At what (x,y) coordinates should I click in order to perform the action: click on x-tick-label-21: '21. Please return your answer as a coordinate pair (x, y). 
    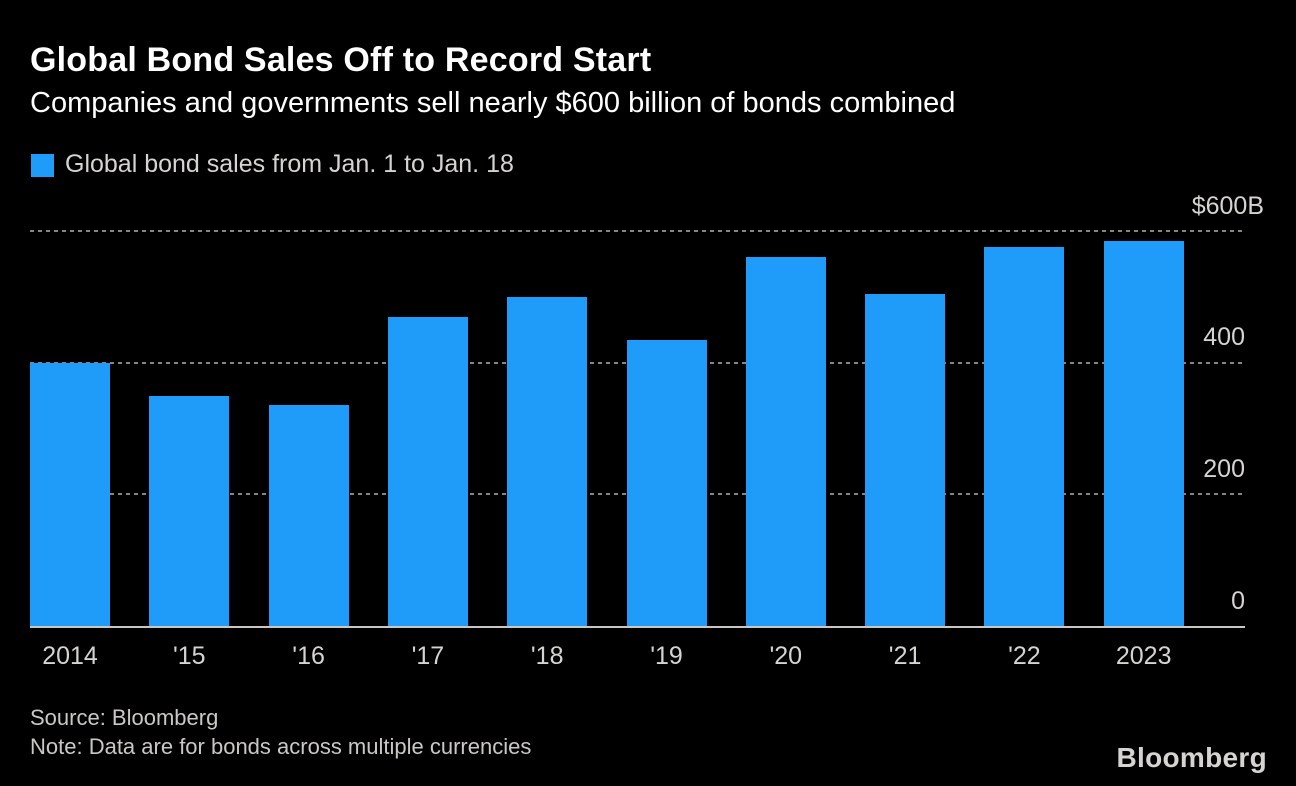
    Looking at the image, I should click on (905, 656).